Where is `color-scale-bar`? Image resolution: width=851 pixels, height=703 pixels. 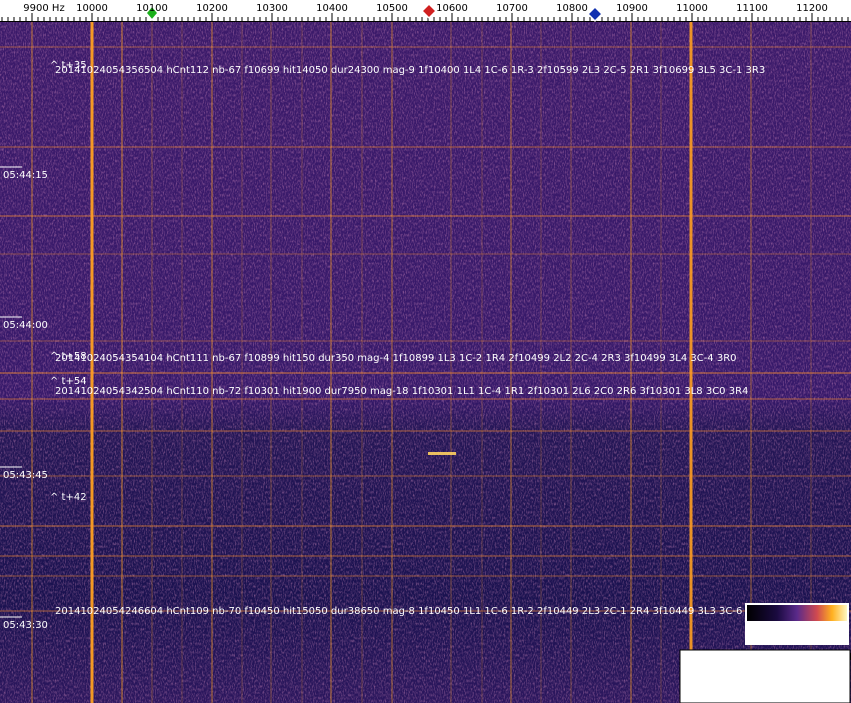 color-scale-bar is located at coordinates (797, 613).